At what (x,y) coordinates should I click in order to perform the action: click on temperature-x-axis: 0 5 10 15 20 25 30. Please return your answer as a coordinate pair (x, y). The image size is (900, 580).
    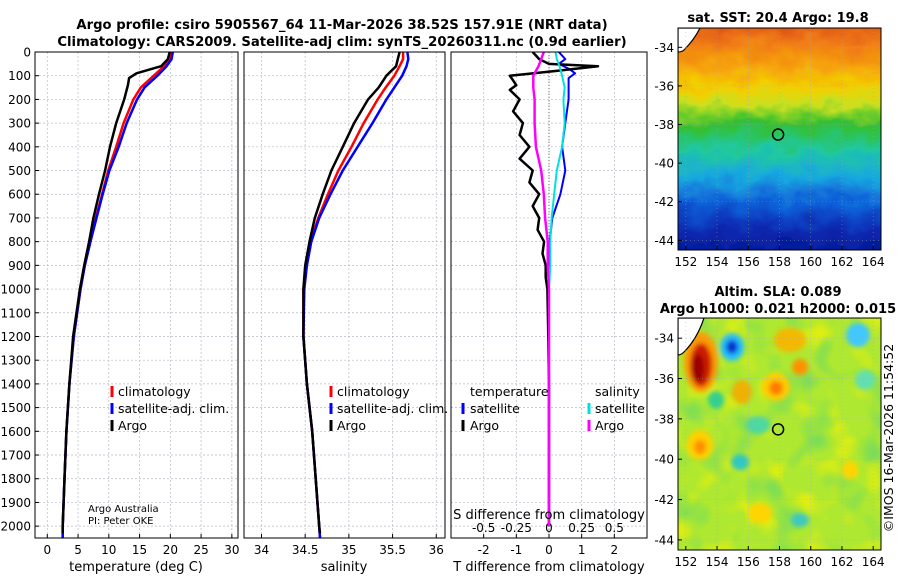
    Looking at the image, I should click on (141, 545).